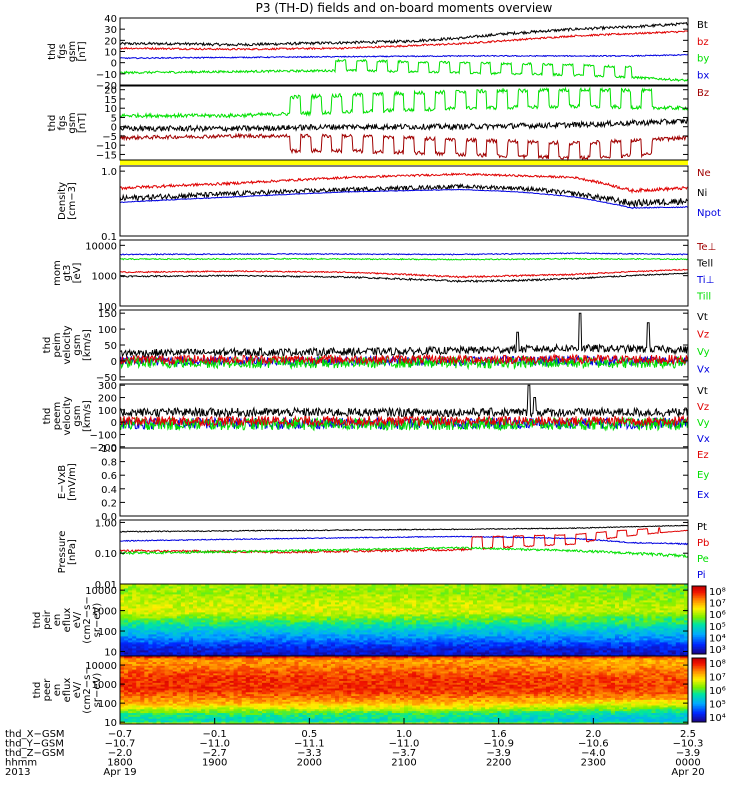 This screenshot has width=750, height=804. What do you see at coordinates (704, 173) in the screenshot?
I see `legend-entry: Ne` at bounding box center [704, 173].